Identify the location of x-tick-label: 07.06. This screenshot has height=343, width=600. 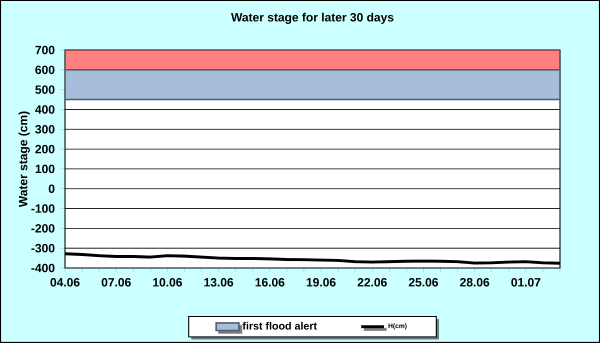
(116, 282).